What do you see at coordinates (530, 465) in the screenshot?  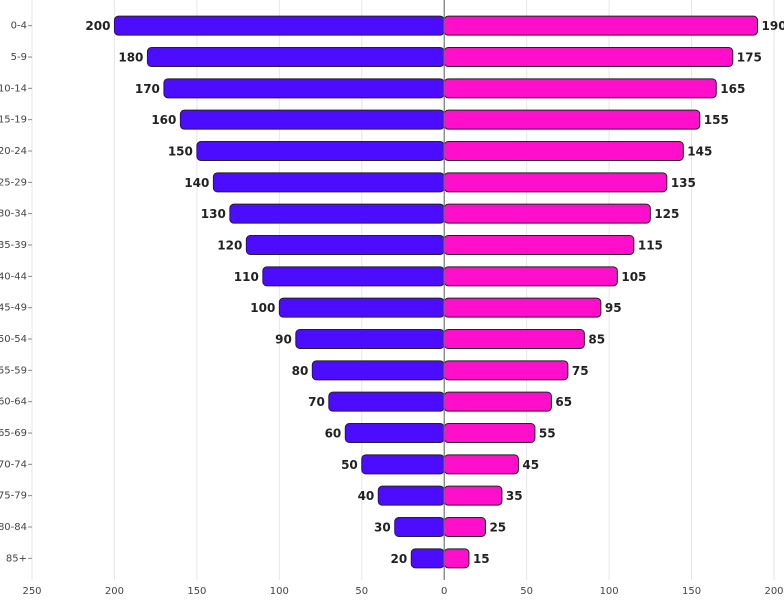 I see `value-label: 45` at bounding box center [530, 465].